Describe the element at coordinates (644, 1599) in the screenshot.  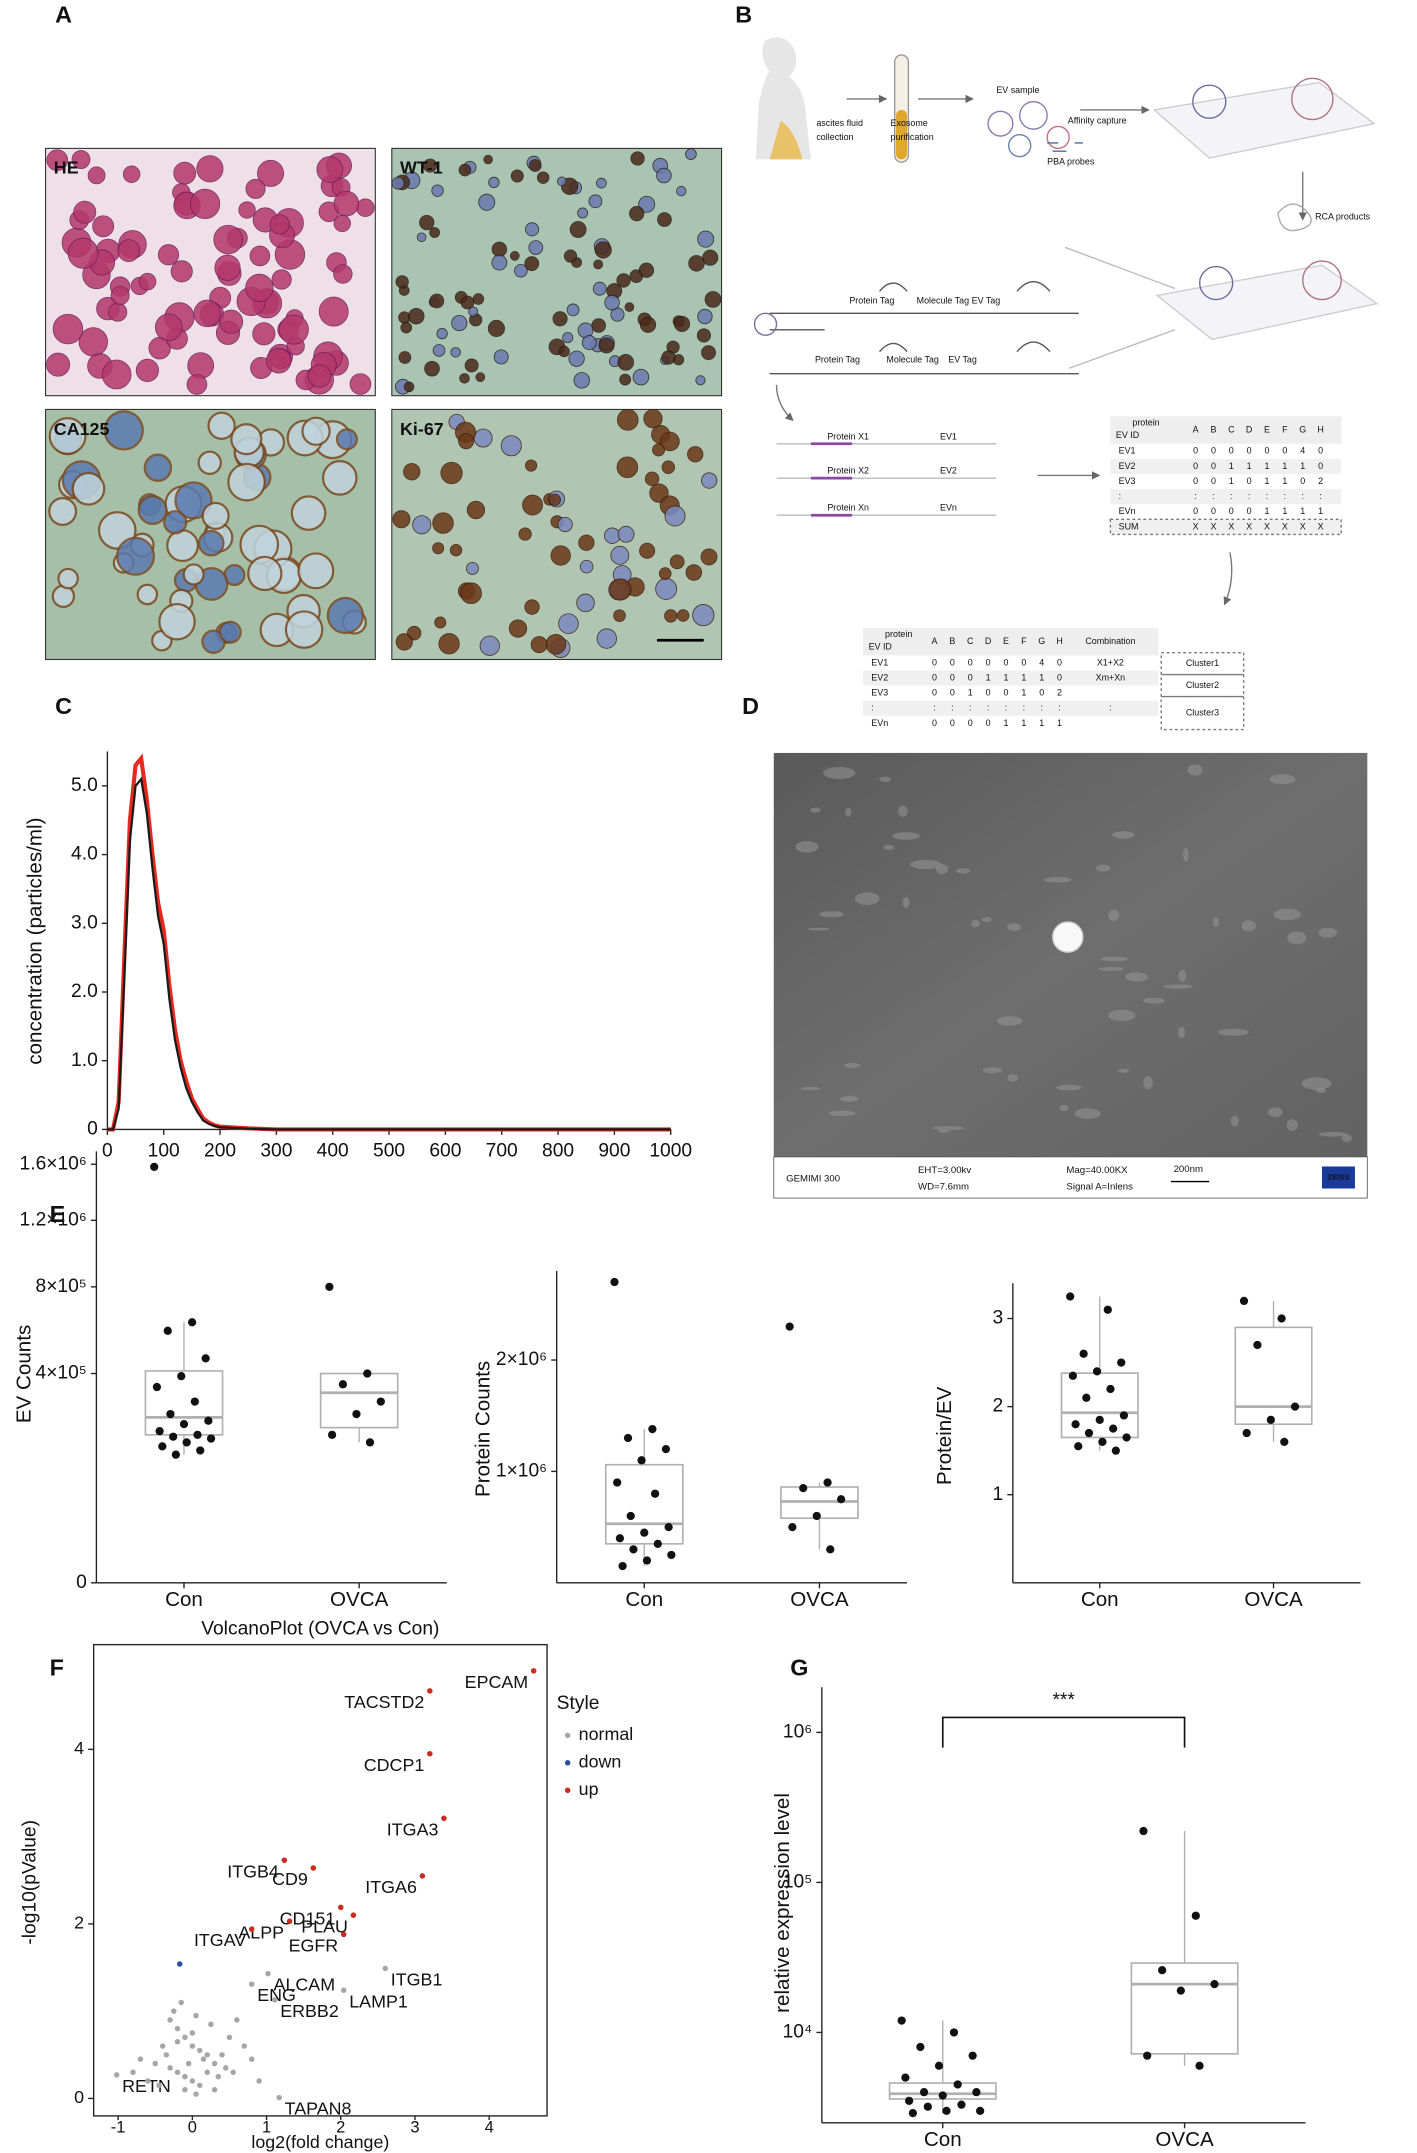
I see `x-tick-label: Con` at that location.